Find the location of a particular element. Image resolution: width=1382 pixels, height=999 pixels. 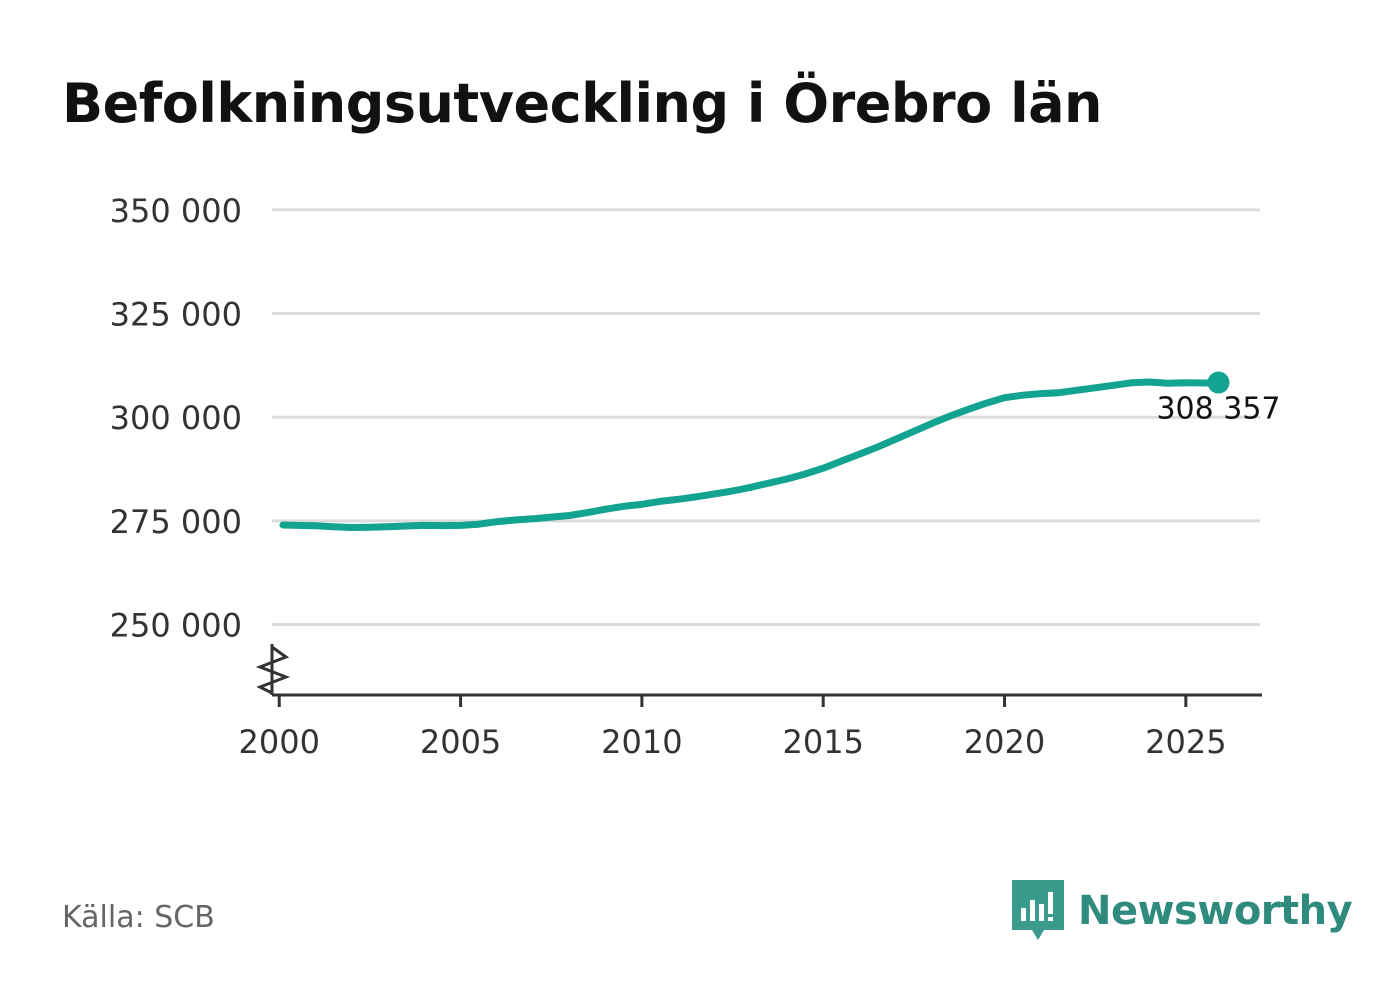

x-tick-label: 2005 is located at coordinates (460, 742).